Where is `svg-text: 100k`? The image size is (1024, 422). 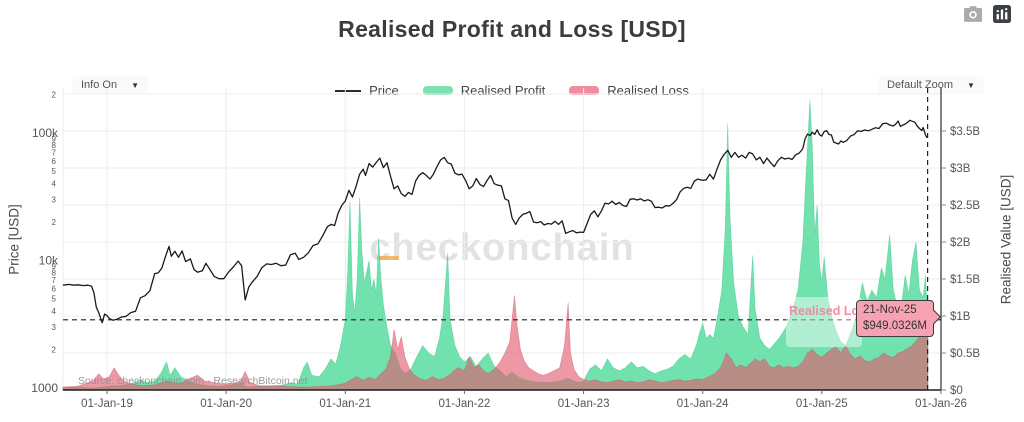 svg-text: 100k is located at coordinates (45, 133).